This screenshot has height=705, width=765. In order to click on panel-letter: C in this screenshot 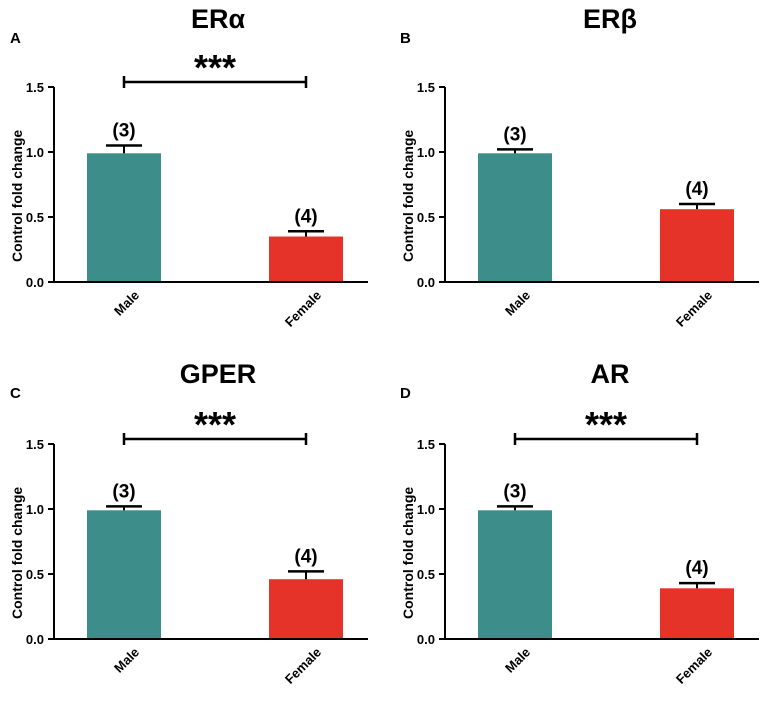, I will do `click(15, 393)`.